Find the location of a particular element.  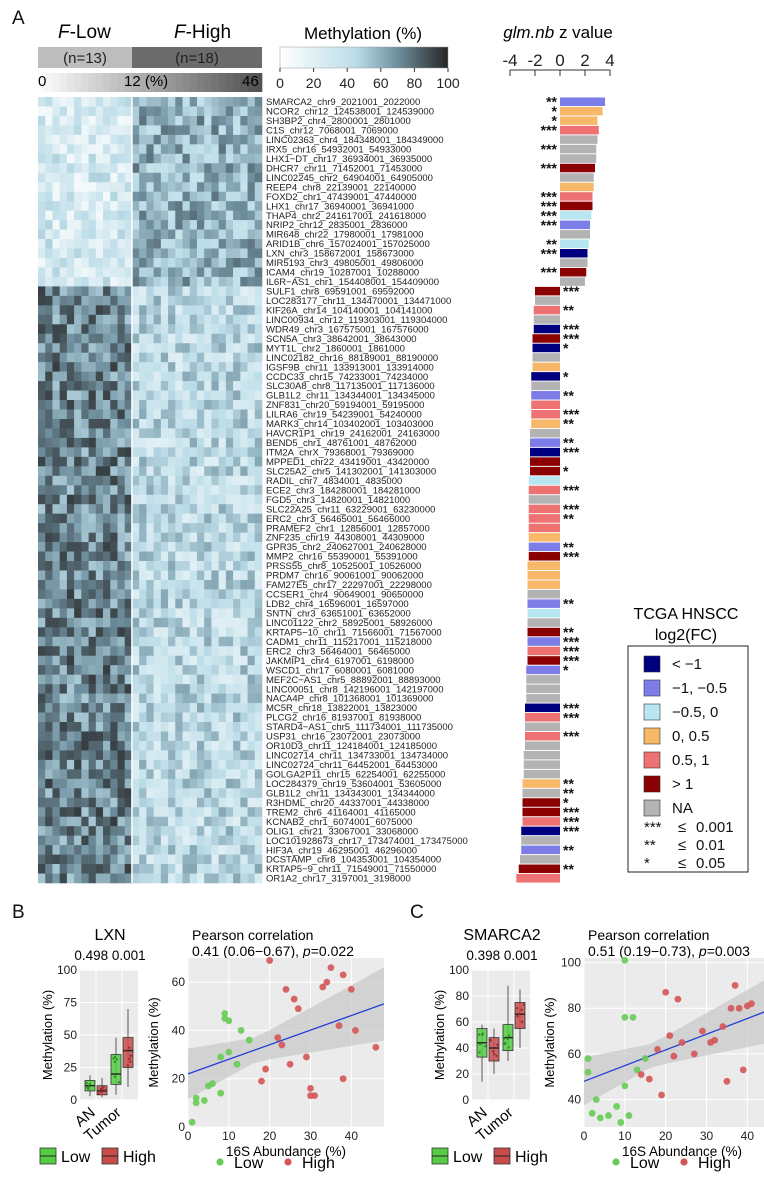

colorbar-gradient is located at coordinates (364, 57).